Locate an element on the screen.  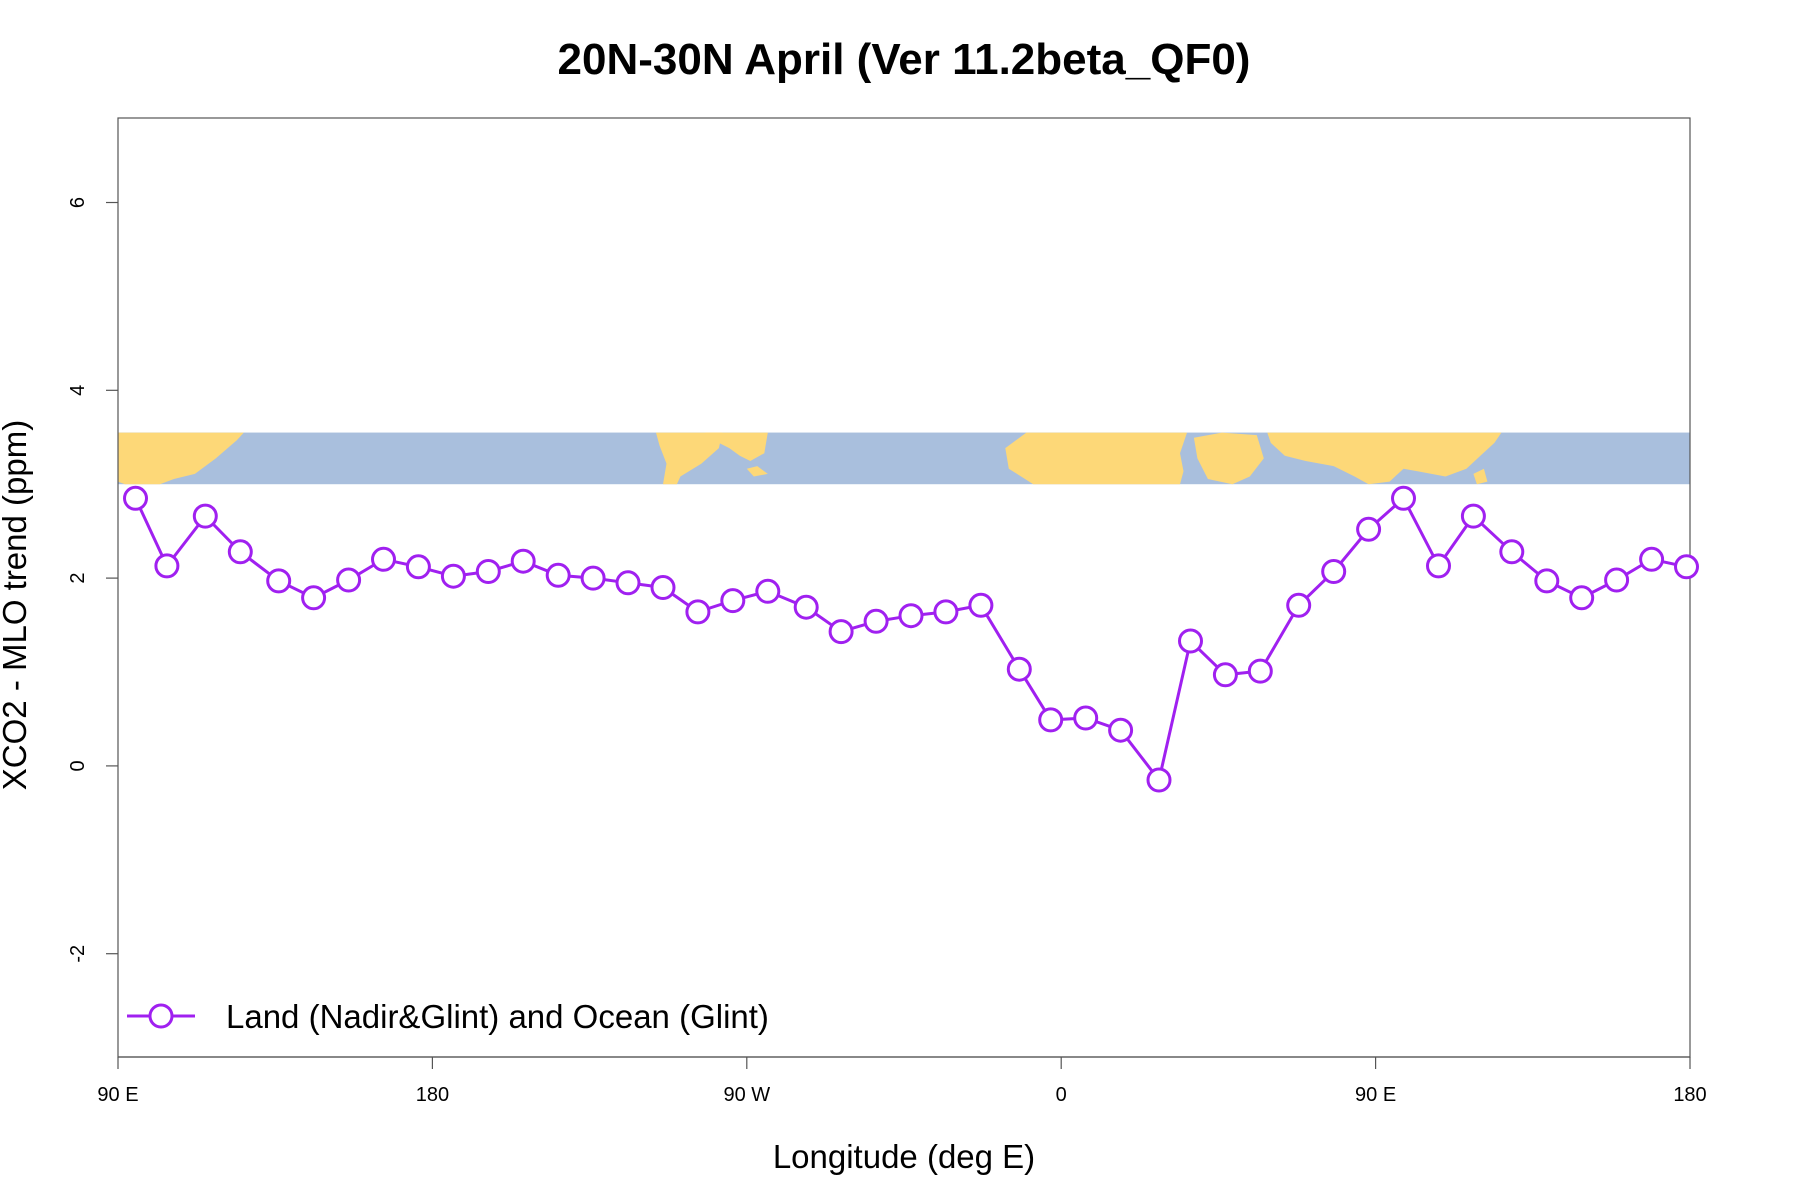
map-land-africa is located at coordinates (1096, 458).